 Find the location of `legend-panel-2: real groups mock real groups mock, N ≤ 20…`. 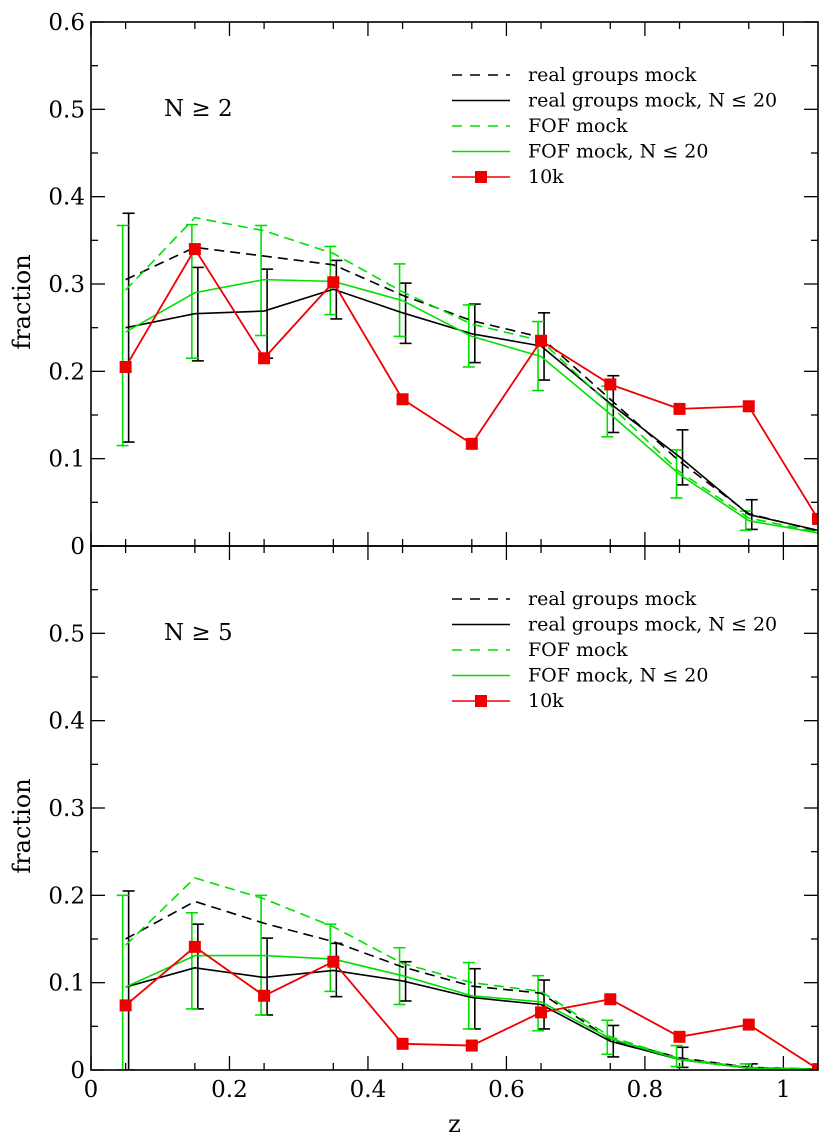

legend-panel-2: real groups mock real groups mock, N ≤ 20… is located at coordinates (614, 650).